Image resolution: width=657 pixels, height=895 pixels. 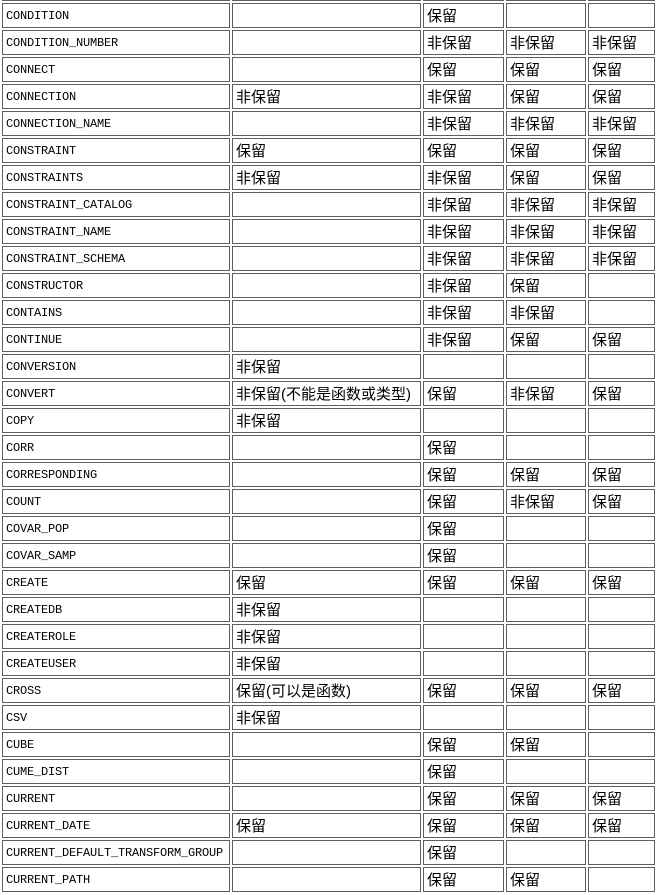 I want to click on keyword-cell: CONNECT, so click(x=116, y=69).